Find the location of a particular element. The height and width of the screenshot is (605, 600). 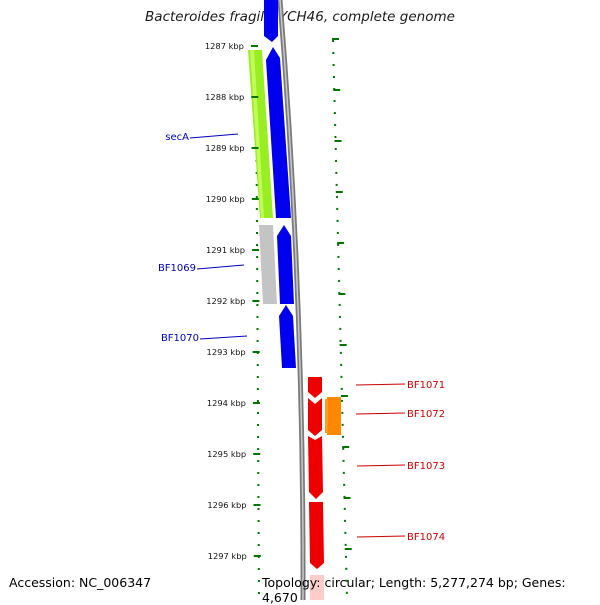

gene-label: BF1070 is located at coordinates (180, 338).